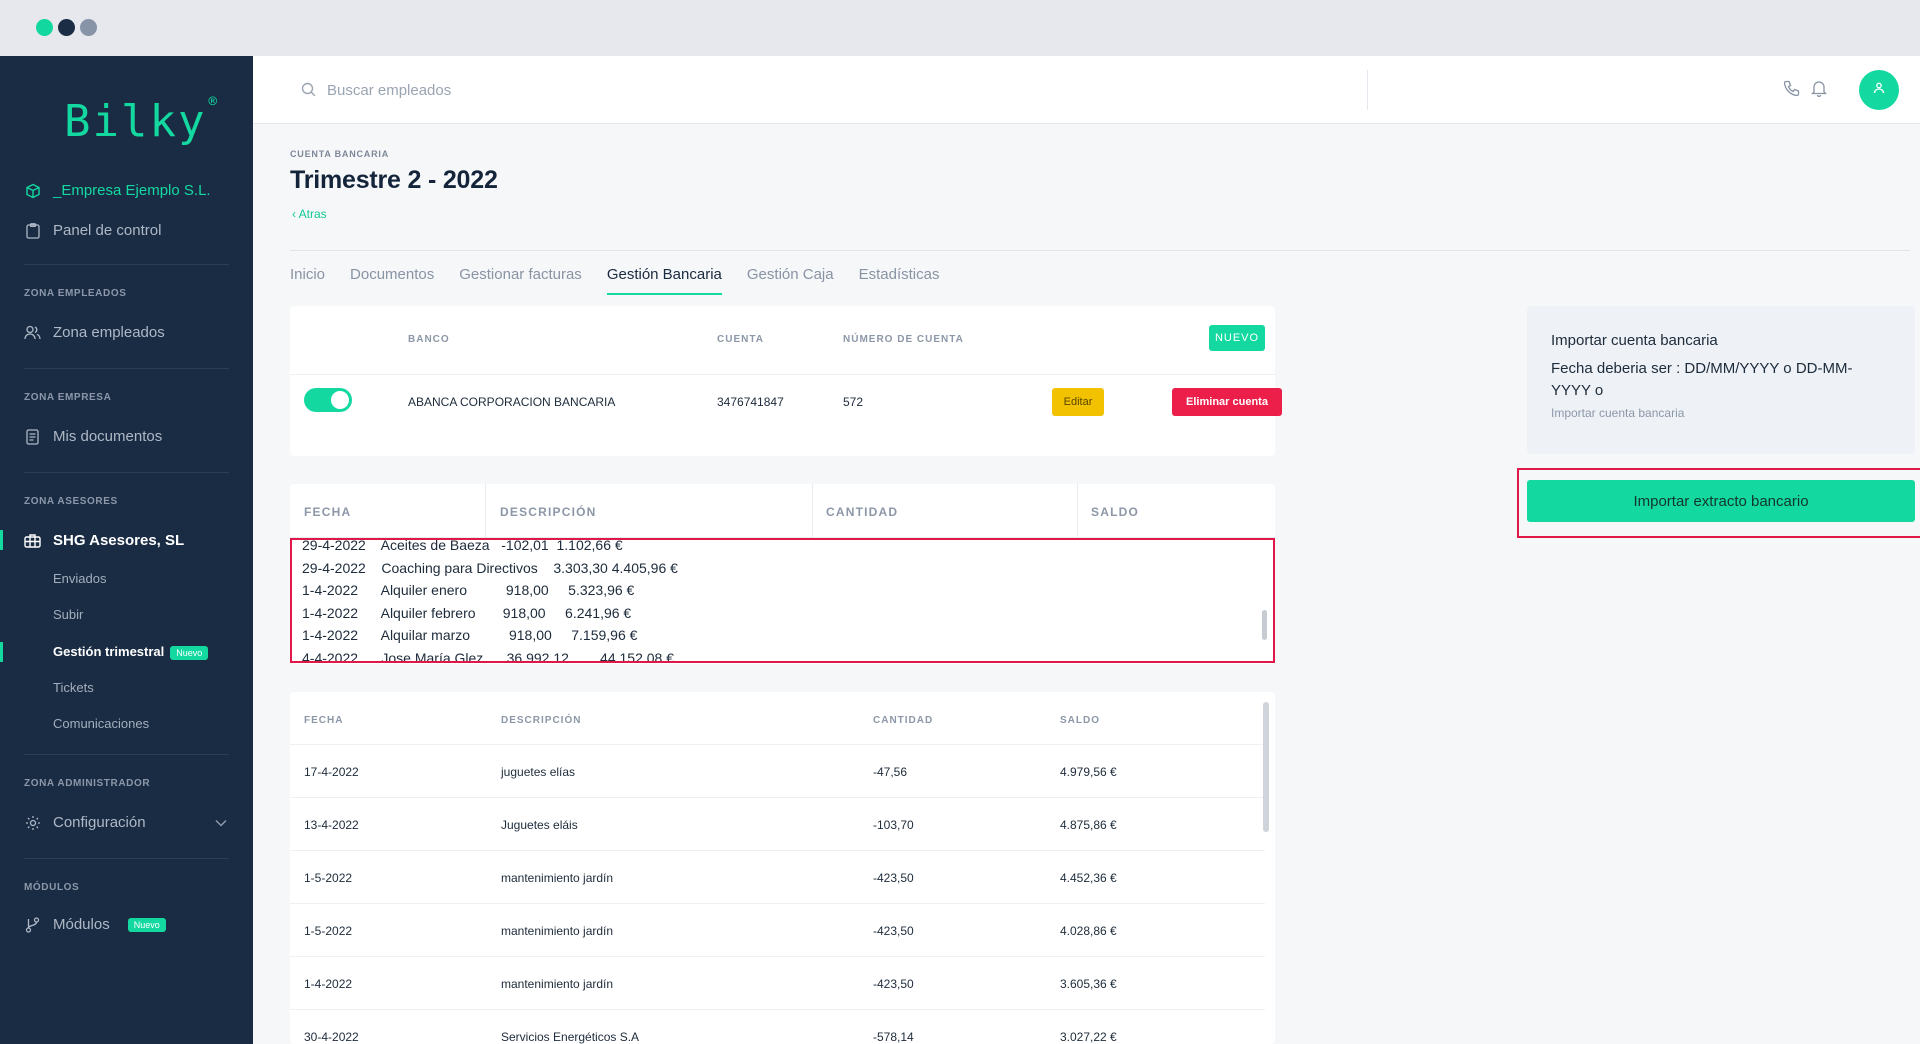  I want to click on sidebar-item-panel: Panel de control, so click(92, 230).